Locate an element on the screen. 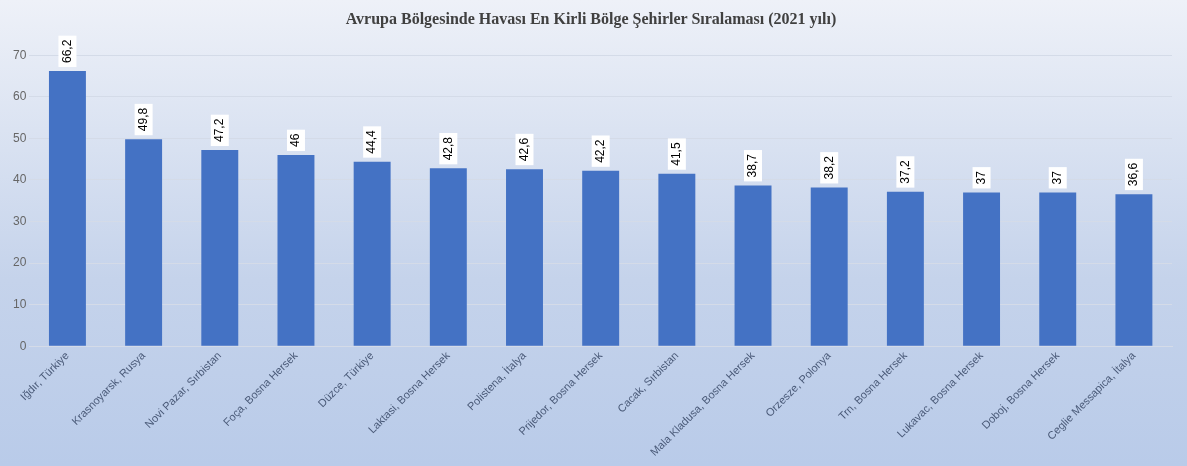 The width and height of the screenshot is (1187, 466). data-label: 42,8 is located at coordinates (447, 148).